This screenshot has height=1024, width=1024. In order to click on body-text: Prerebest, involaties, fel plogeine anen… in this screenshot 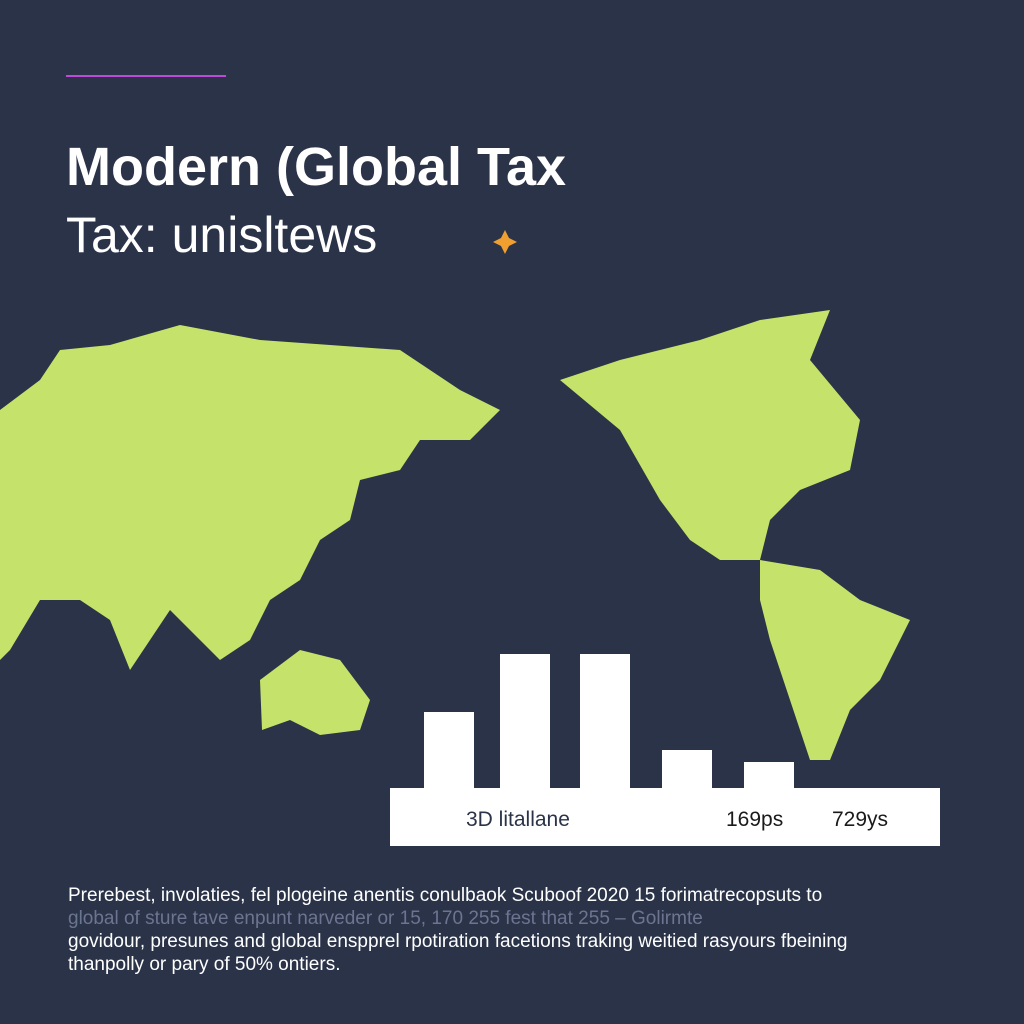, I will do `click(518, 930)`.